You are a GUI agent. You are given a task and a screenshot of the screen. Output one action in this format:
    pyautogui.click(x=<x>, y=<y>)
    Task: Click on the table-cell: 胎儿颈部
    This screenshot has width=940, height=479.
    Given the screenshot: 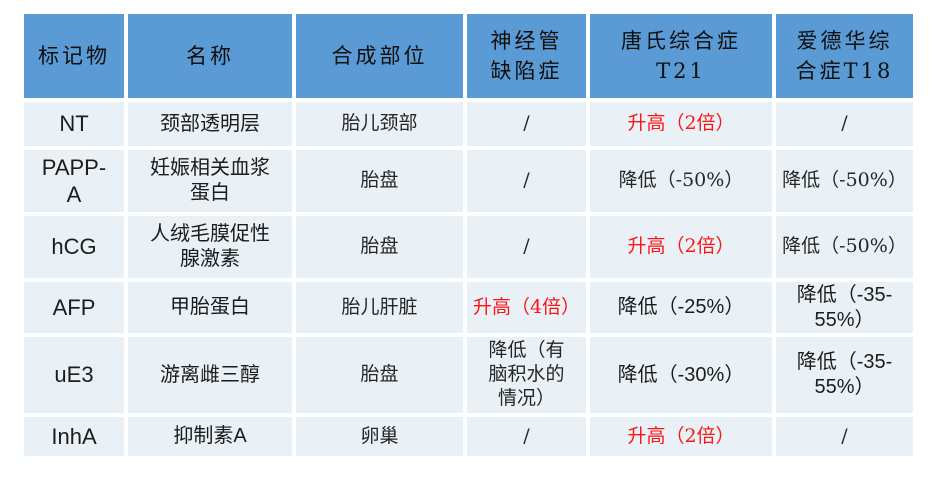 What is the action you would take?
    pyautogui.click(x=379, y=124)
    